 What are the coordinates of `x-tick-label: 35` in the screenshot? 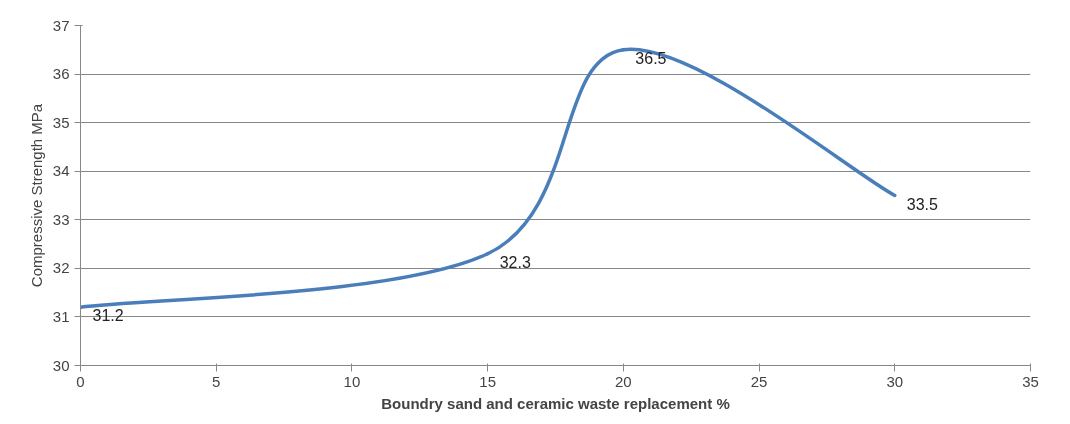 It's located at (1030, 381).